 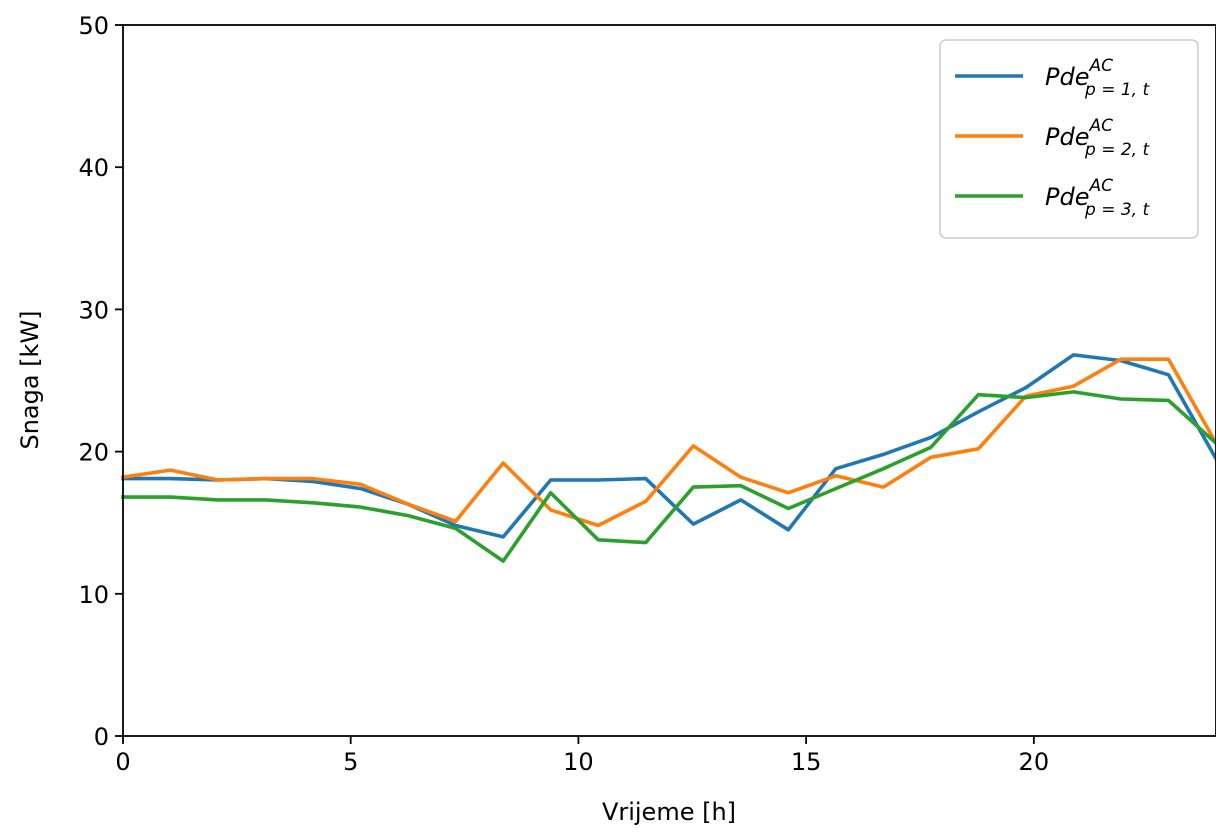 What do you see at coordinates (1097, 138) in the screenshot?
I see `legend-label-2: PdeAC p = 2, t` at bounding box center [1097, 138].